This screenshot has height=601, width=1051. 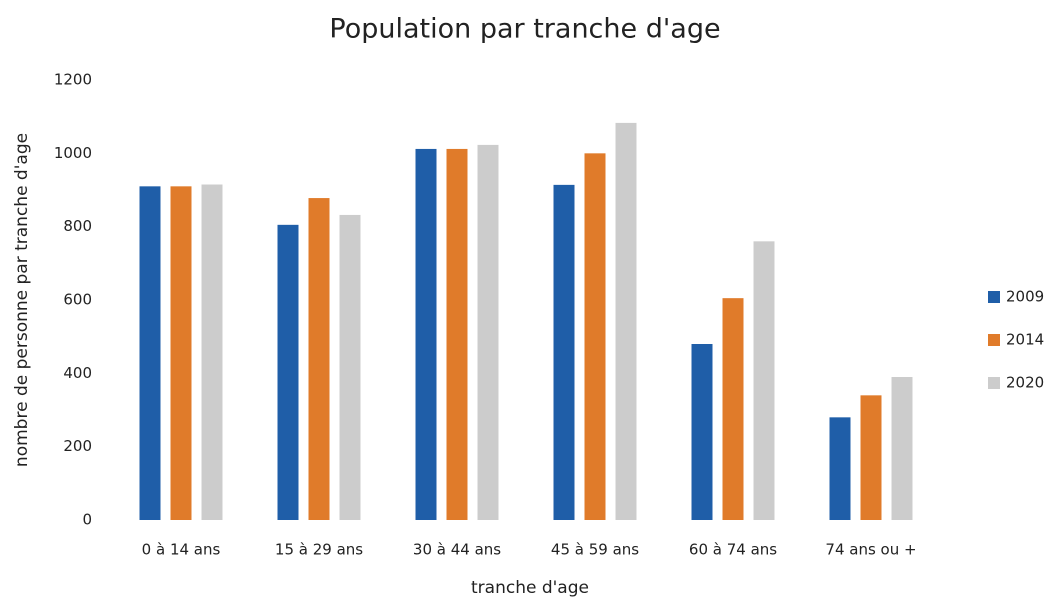 What do you see at coordinates (77, 300) in the screenshot?
I see `y-tick-label: 600` at bounding box center [77, 300].